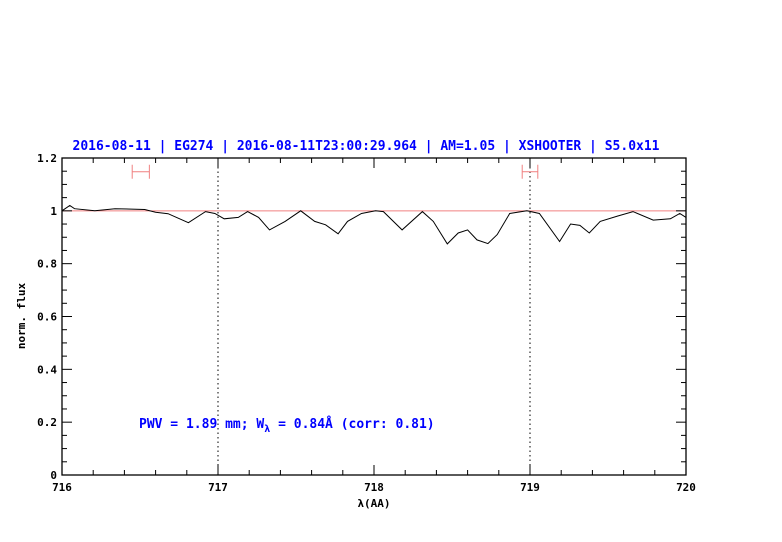  Describe the element at coordinates (374, 487) in the screenshot. I see `x-tick-label: 718` at that location.